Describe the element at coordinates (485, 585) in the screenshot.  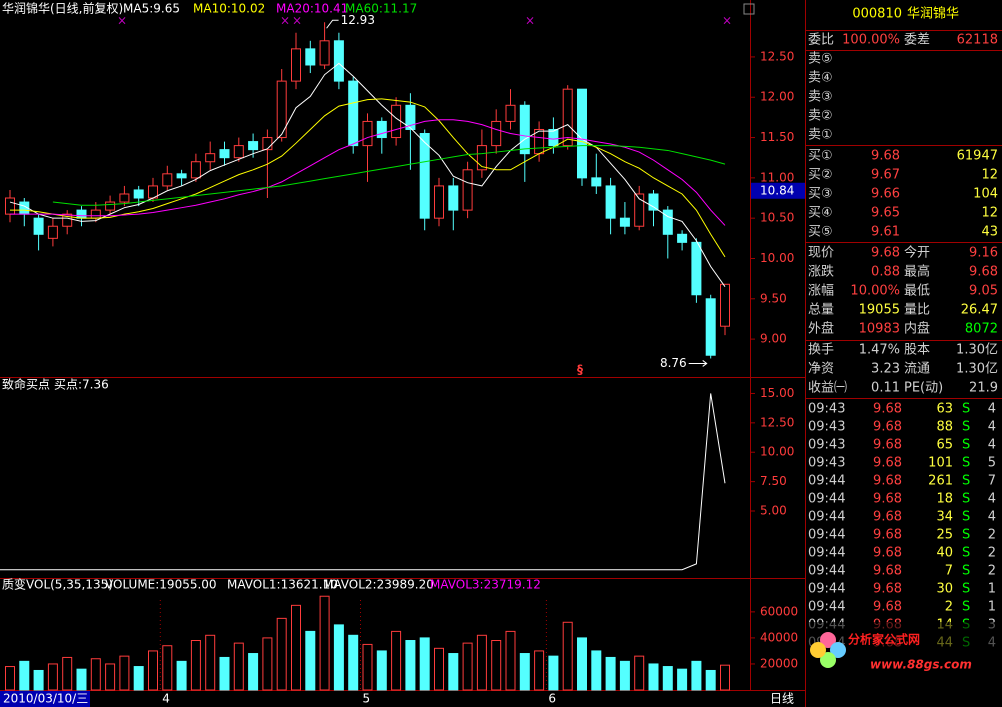
I see `volume-legend: MAVOL3:23719.12` at that location.